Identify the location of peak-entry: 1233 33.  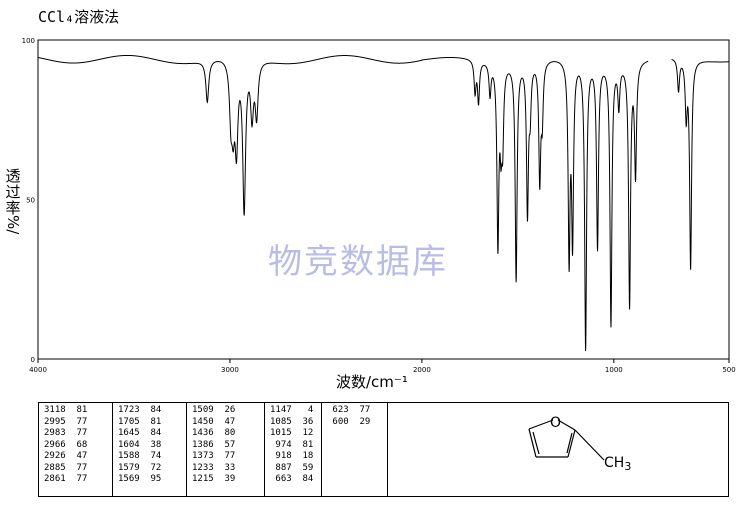
(214, 467).